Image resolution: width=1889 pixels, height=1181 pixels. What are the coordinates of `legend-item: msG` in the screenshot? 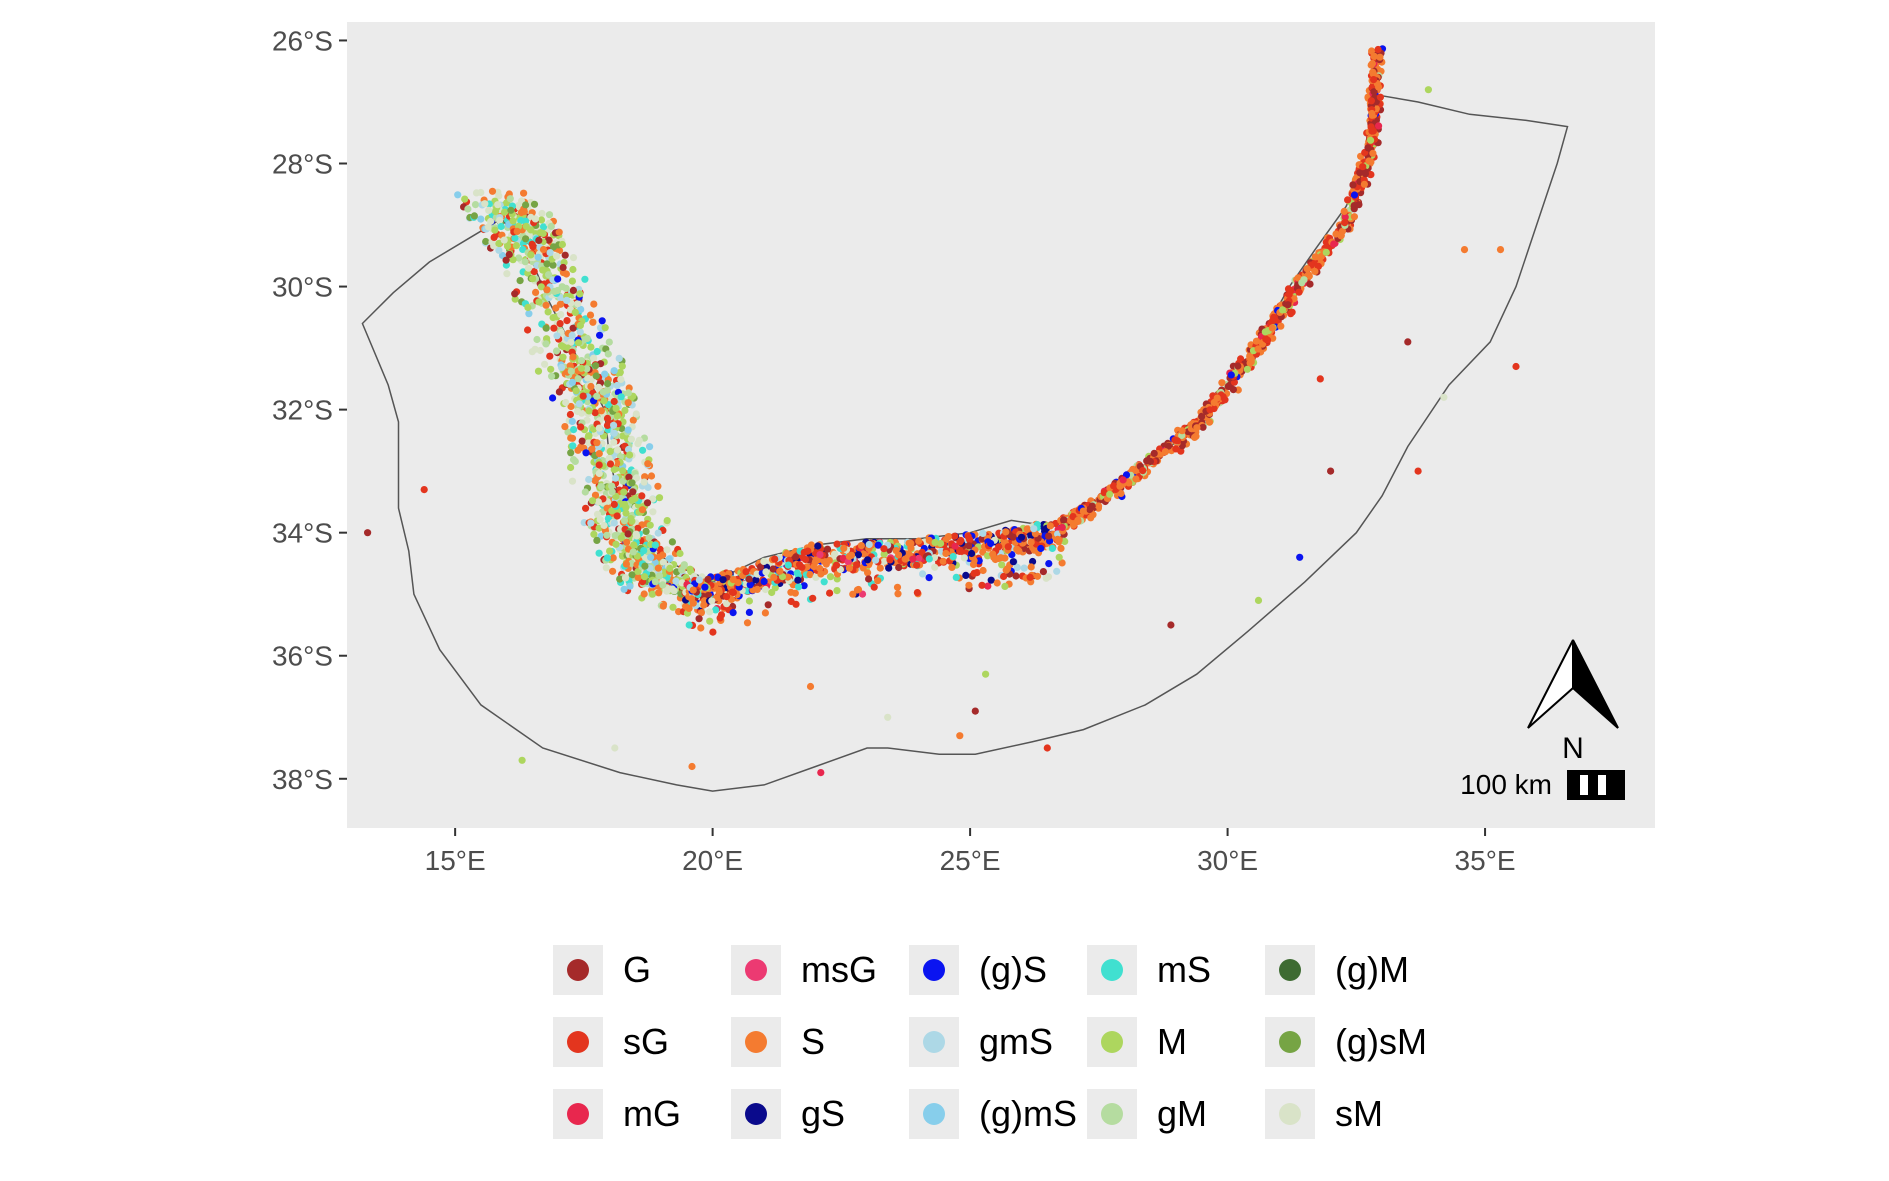 It's located at (804, 970).